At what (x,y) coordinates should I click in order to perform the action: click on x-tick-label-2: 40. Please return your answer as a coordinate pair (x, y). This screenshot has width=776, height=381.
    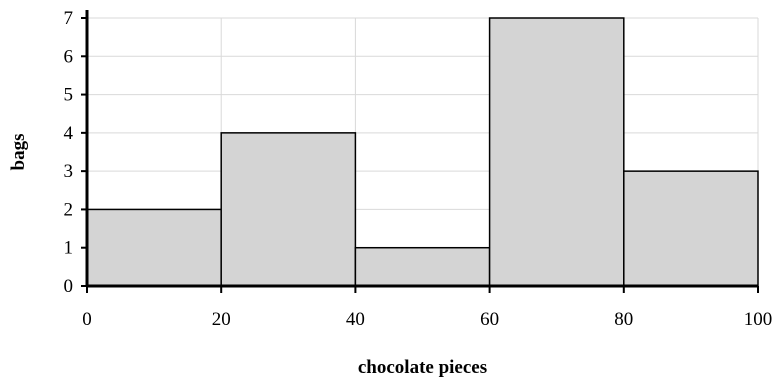
    Looking at the image, I should click on (355, 319).